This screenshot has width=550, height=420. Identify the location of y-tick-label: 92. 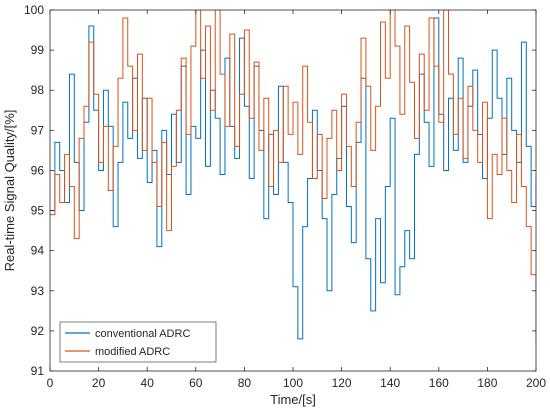
(38, 331).